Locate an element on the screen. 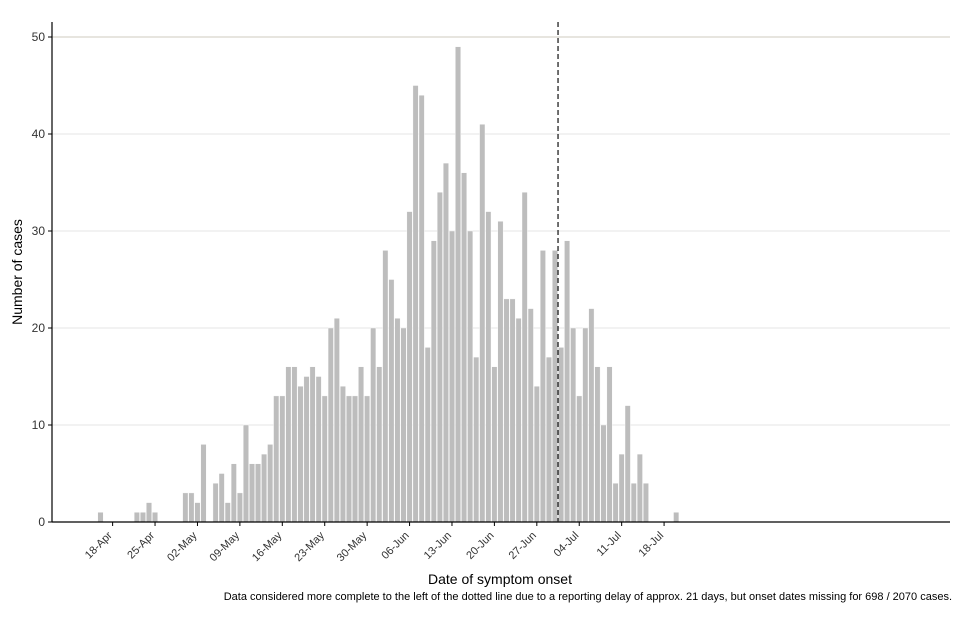  x-tick-label: 18-Jul is located at coordinates (652, 545).